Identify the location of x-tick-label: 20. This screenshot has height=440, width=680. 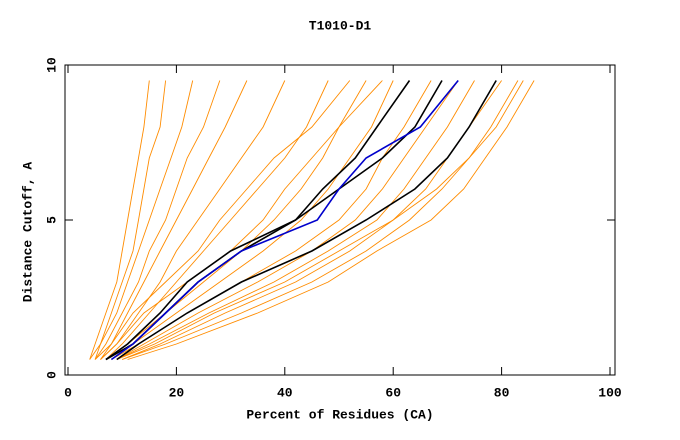
(177, 392).